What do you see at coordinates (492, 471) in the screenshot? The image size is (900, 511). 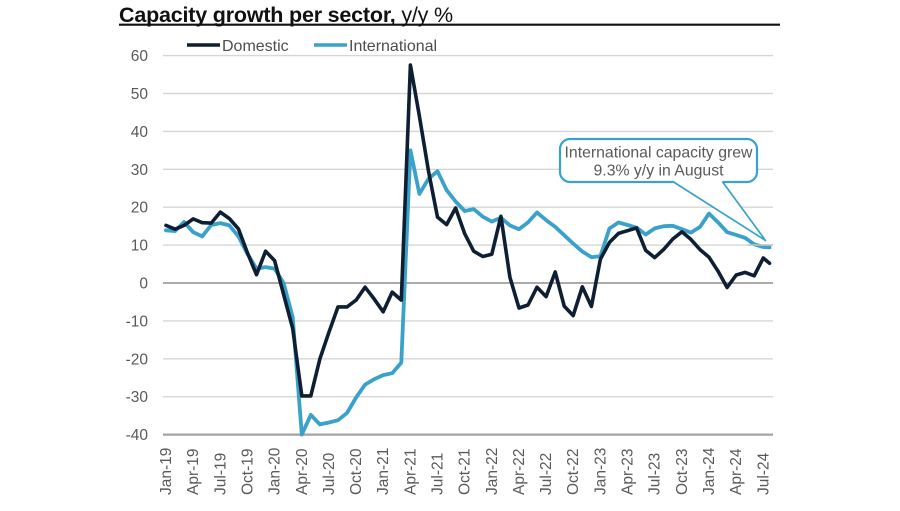 I see `svg-text: Jan-22` at bounding box center [492, 471].